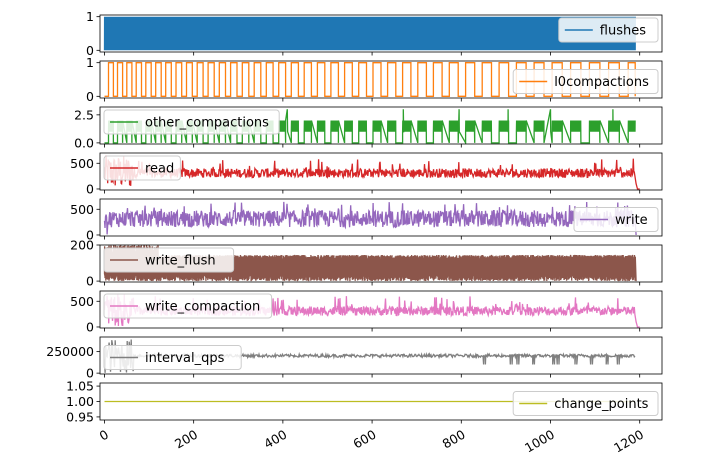 This screenshot has width=702, height=471. What do you see at coordinates (631, 220) in the screenshot?
I see `legend-label: write` at bounding box center [631, 220].